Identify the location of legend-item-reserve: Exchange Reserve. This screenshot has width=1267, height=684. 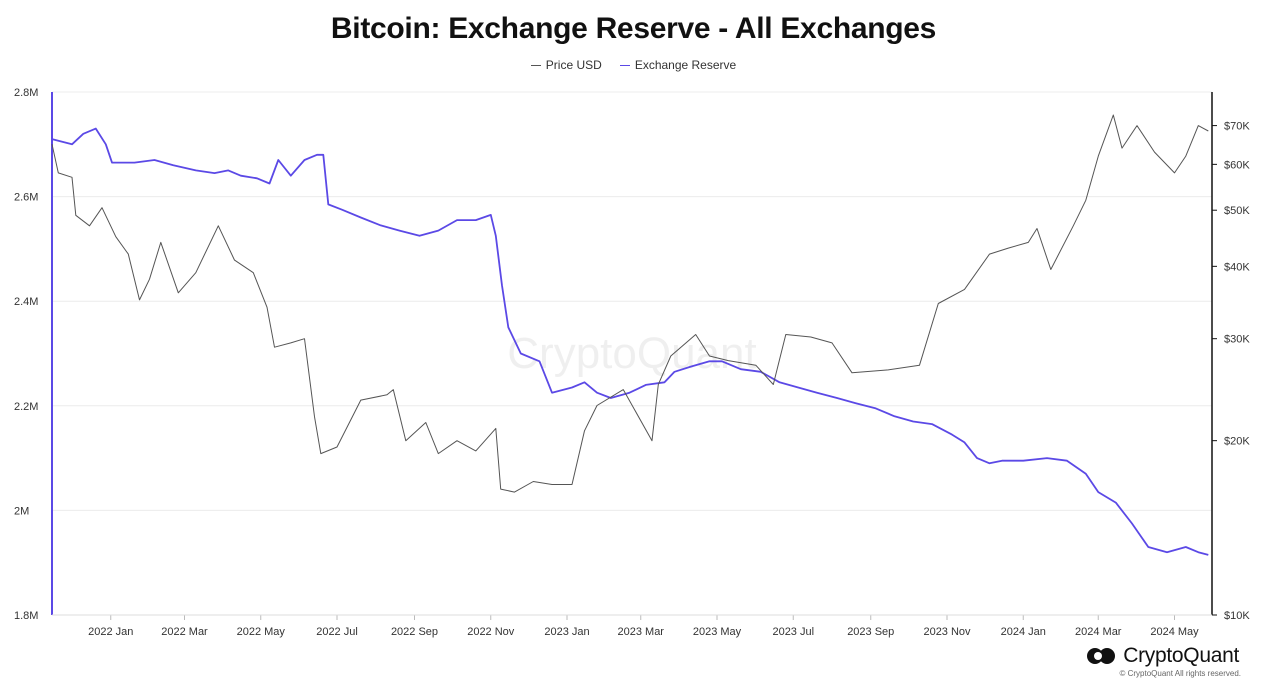
(678, 65).